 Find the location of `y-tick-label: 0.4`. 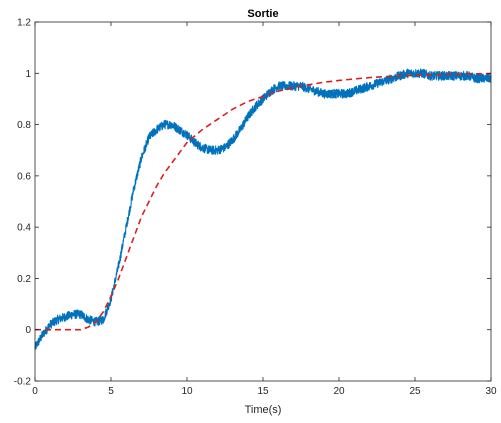

y-tick-label: 0.4 is located at coordinates (24, 228).